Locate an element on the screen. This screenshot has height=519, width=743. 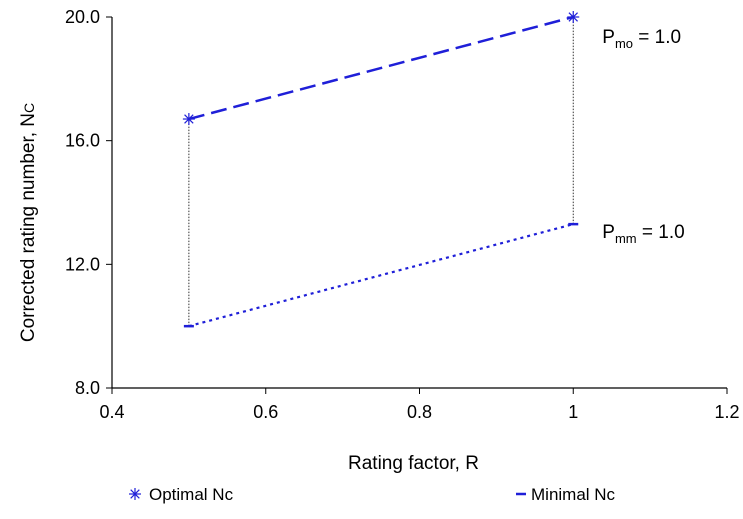
legend-label: Optimal Nc is located at coordinates (191, 494).